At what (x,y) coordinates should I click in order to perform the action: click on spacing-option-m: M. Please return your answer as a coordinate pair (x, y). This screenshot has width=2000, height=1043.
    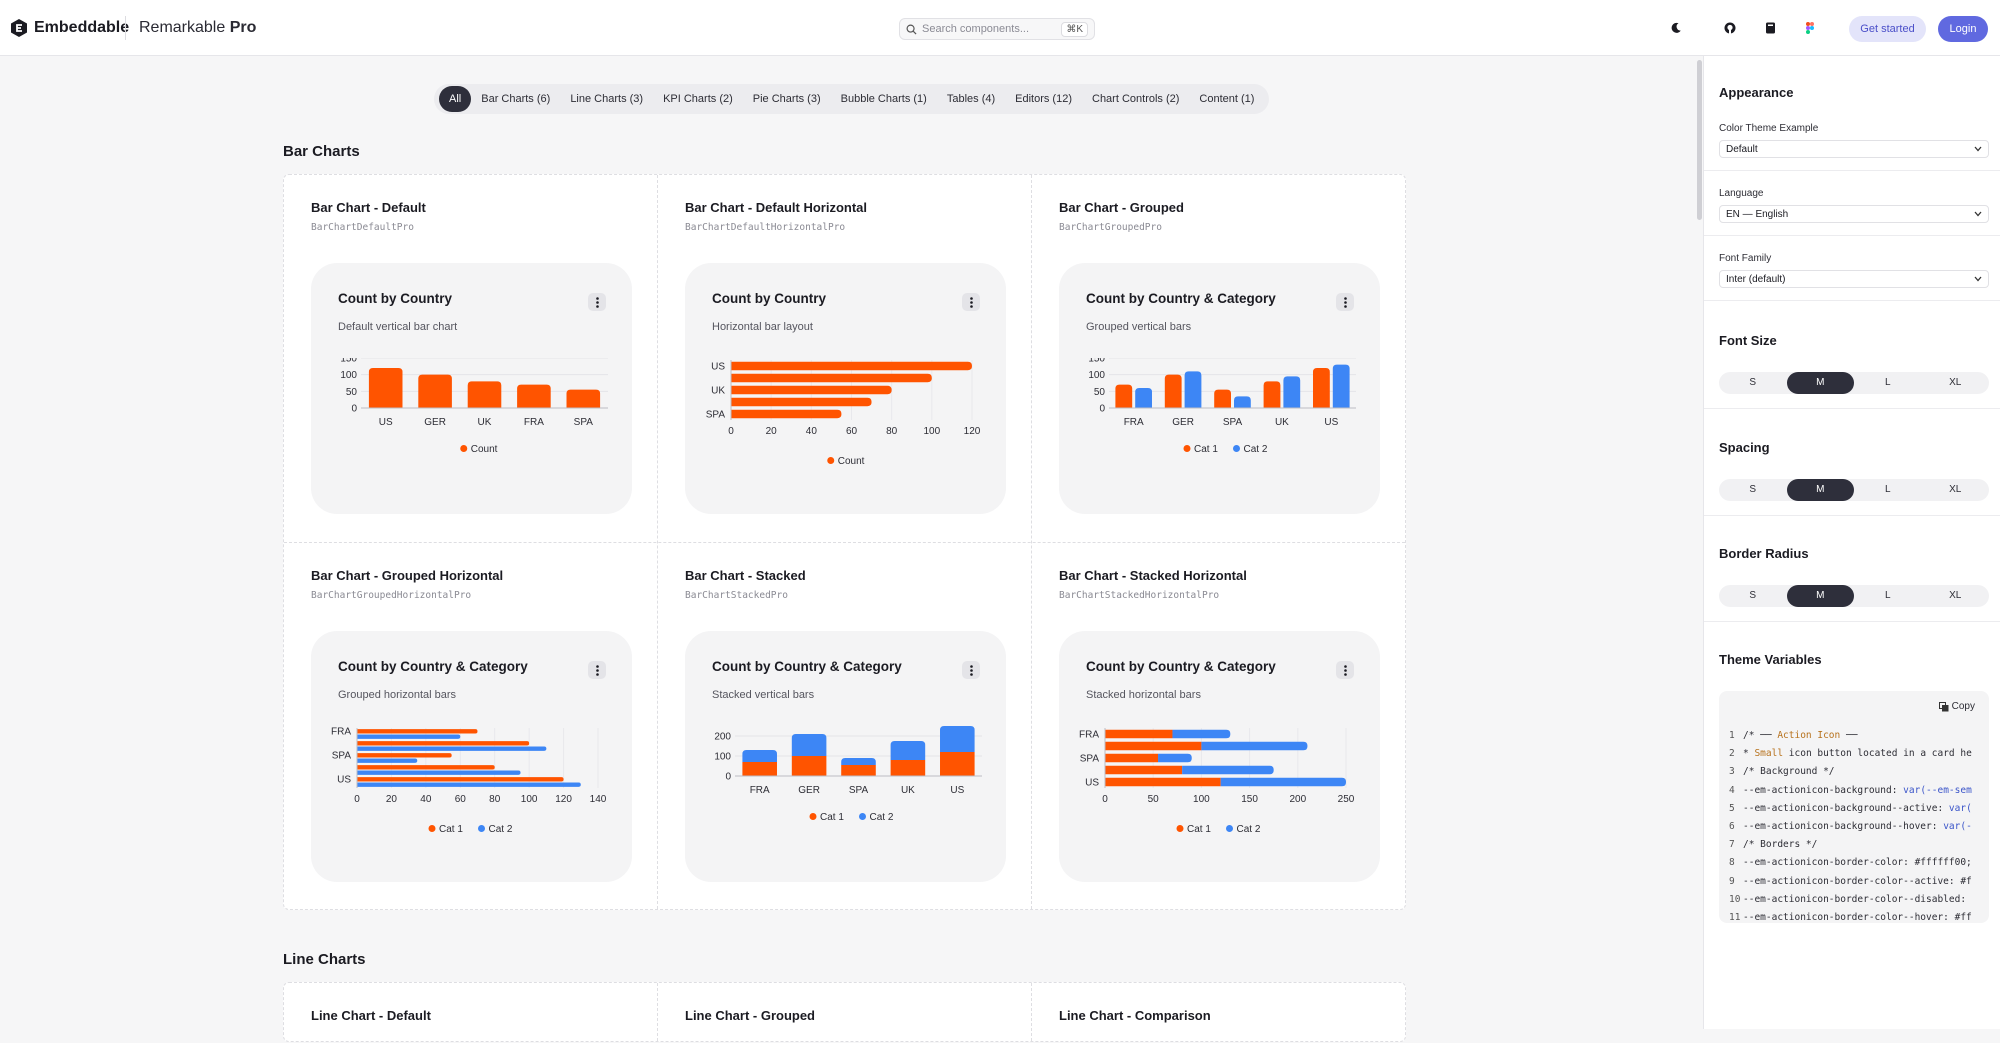
    Looking at the image, I should click on (1820, 490).